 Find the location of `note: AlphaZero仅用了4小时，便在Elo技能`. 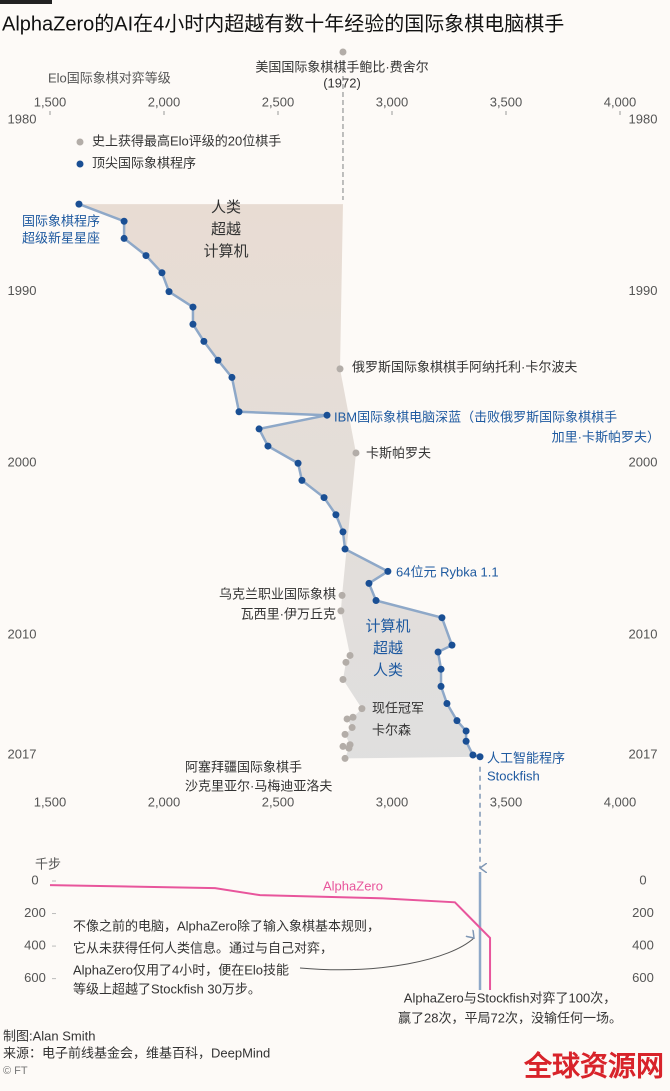

note: AlphaZero仅用了4小时，便在Elo技能 is located at coordinates (181, 969).